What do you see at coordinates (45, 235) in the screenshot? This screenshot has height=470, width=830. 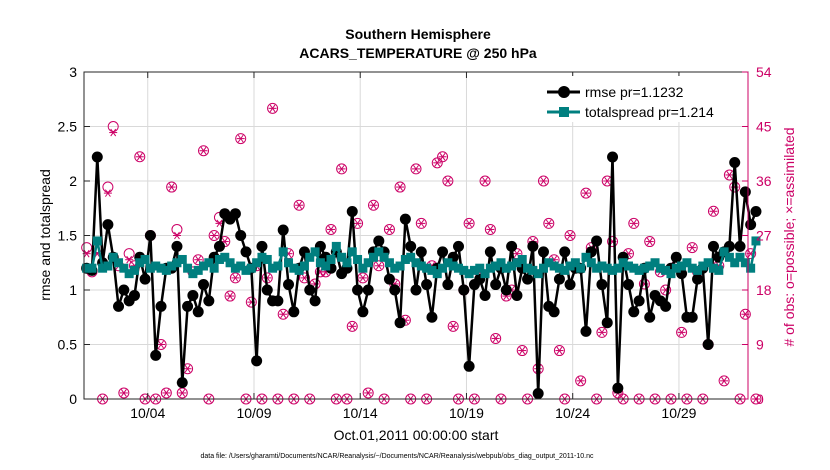 I see `y-axis-label-left: rmse and totalspread` at bounding box center [45, 235].